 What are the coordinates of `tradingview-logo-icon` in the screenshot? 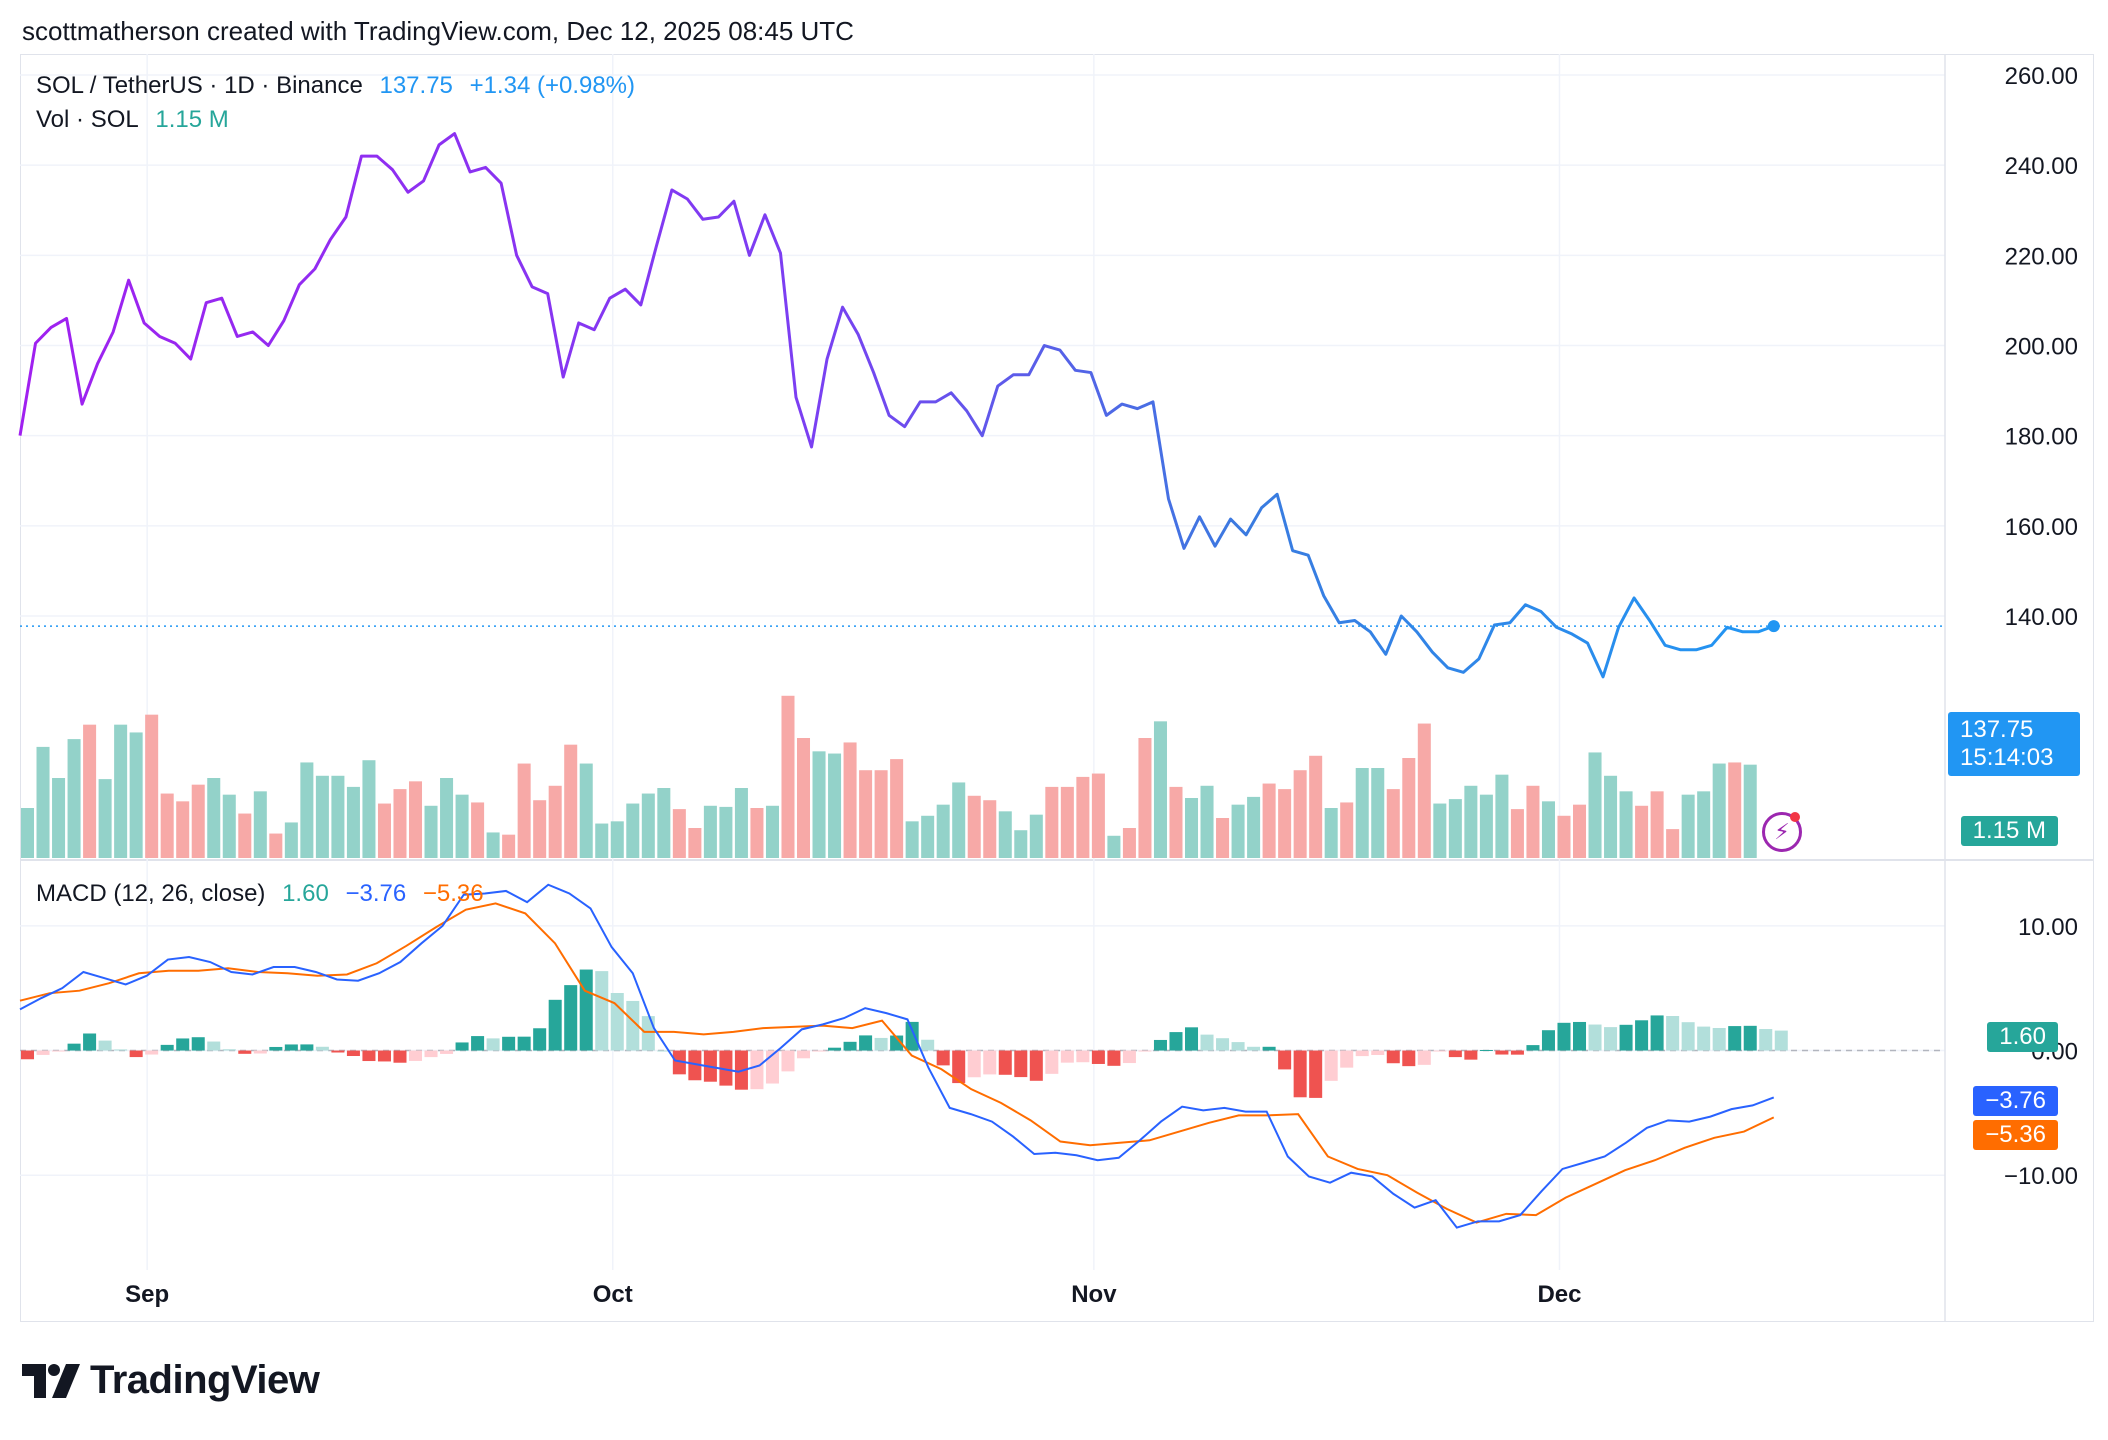 It's located at (51, 1380).